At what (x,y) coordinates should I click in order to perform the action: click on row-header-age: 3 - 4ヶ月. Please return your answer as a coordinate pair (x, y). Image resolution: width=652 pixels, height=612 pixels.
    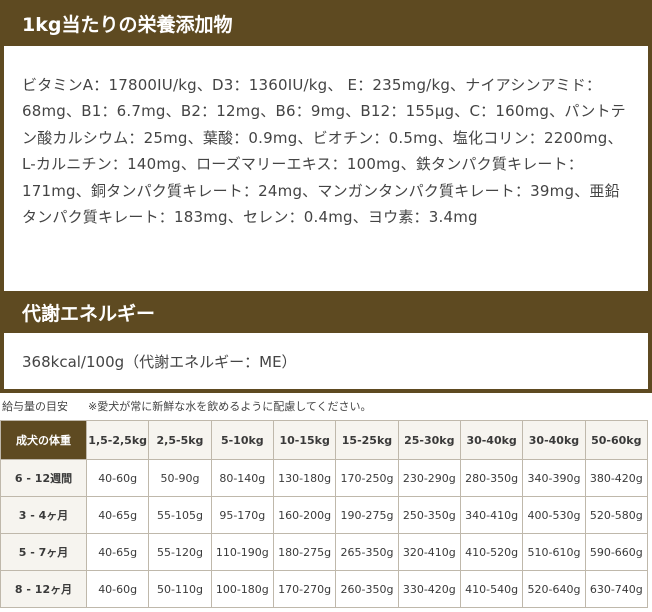
    Looking at the image, I should click on (43, 515).